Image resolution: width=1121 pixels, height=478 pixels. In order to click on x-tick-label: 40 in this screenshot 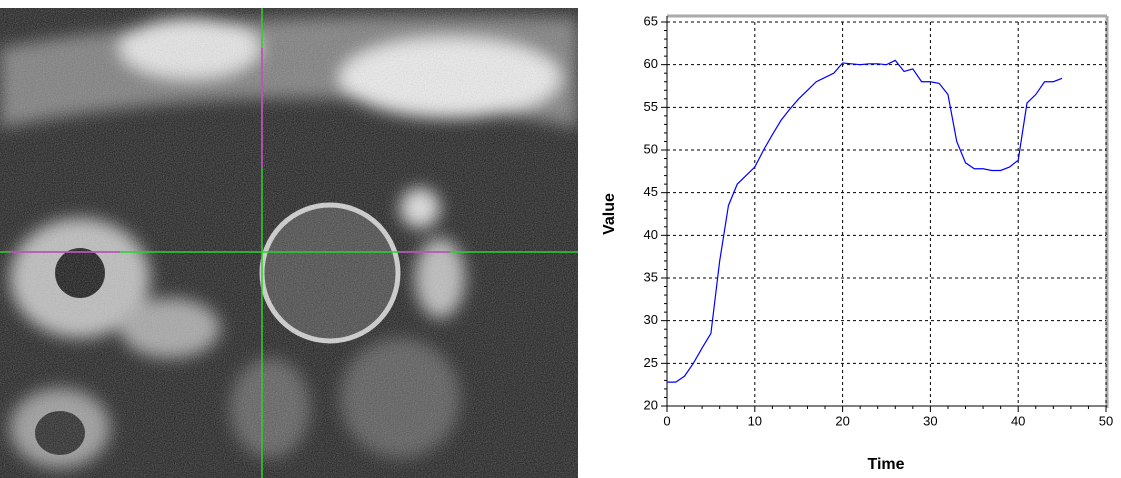, I will do `click(1018, 420)`.